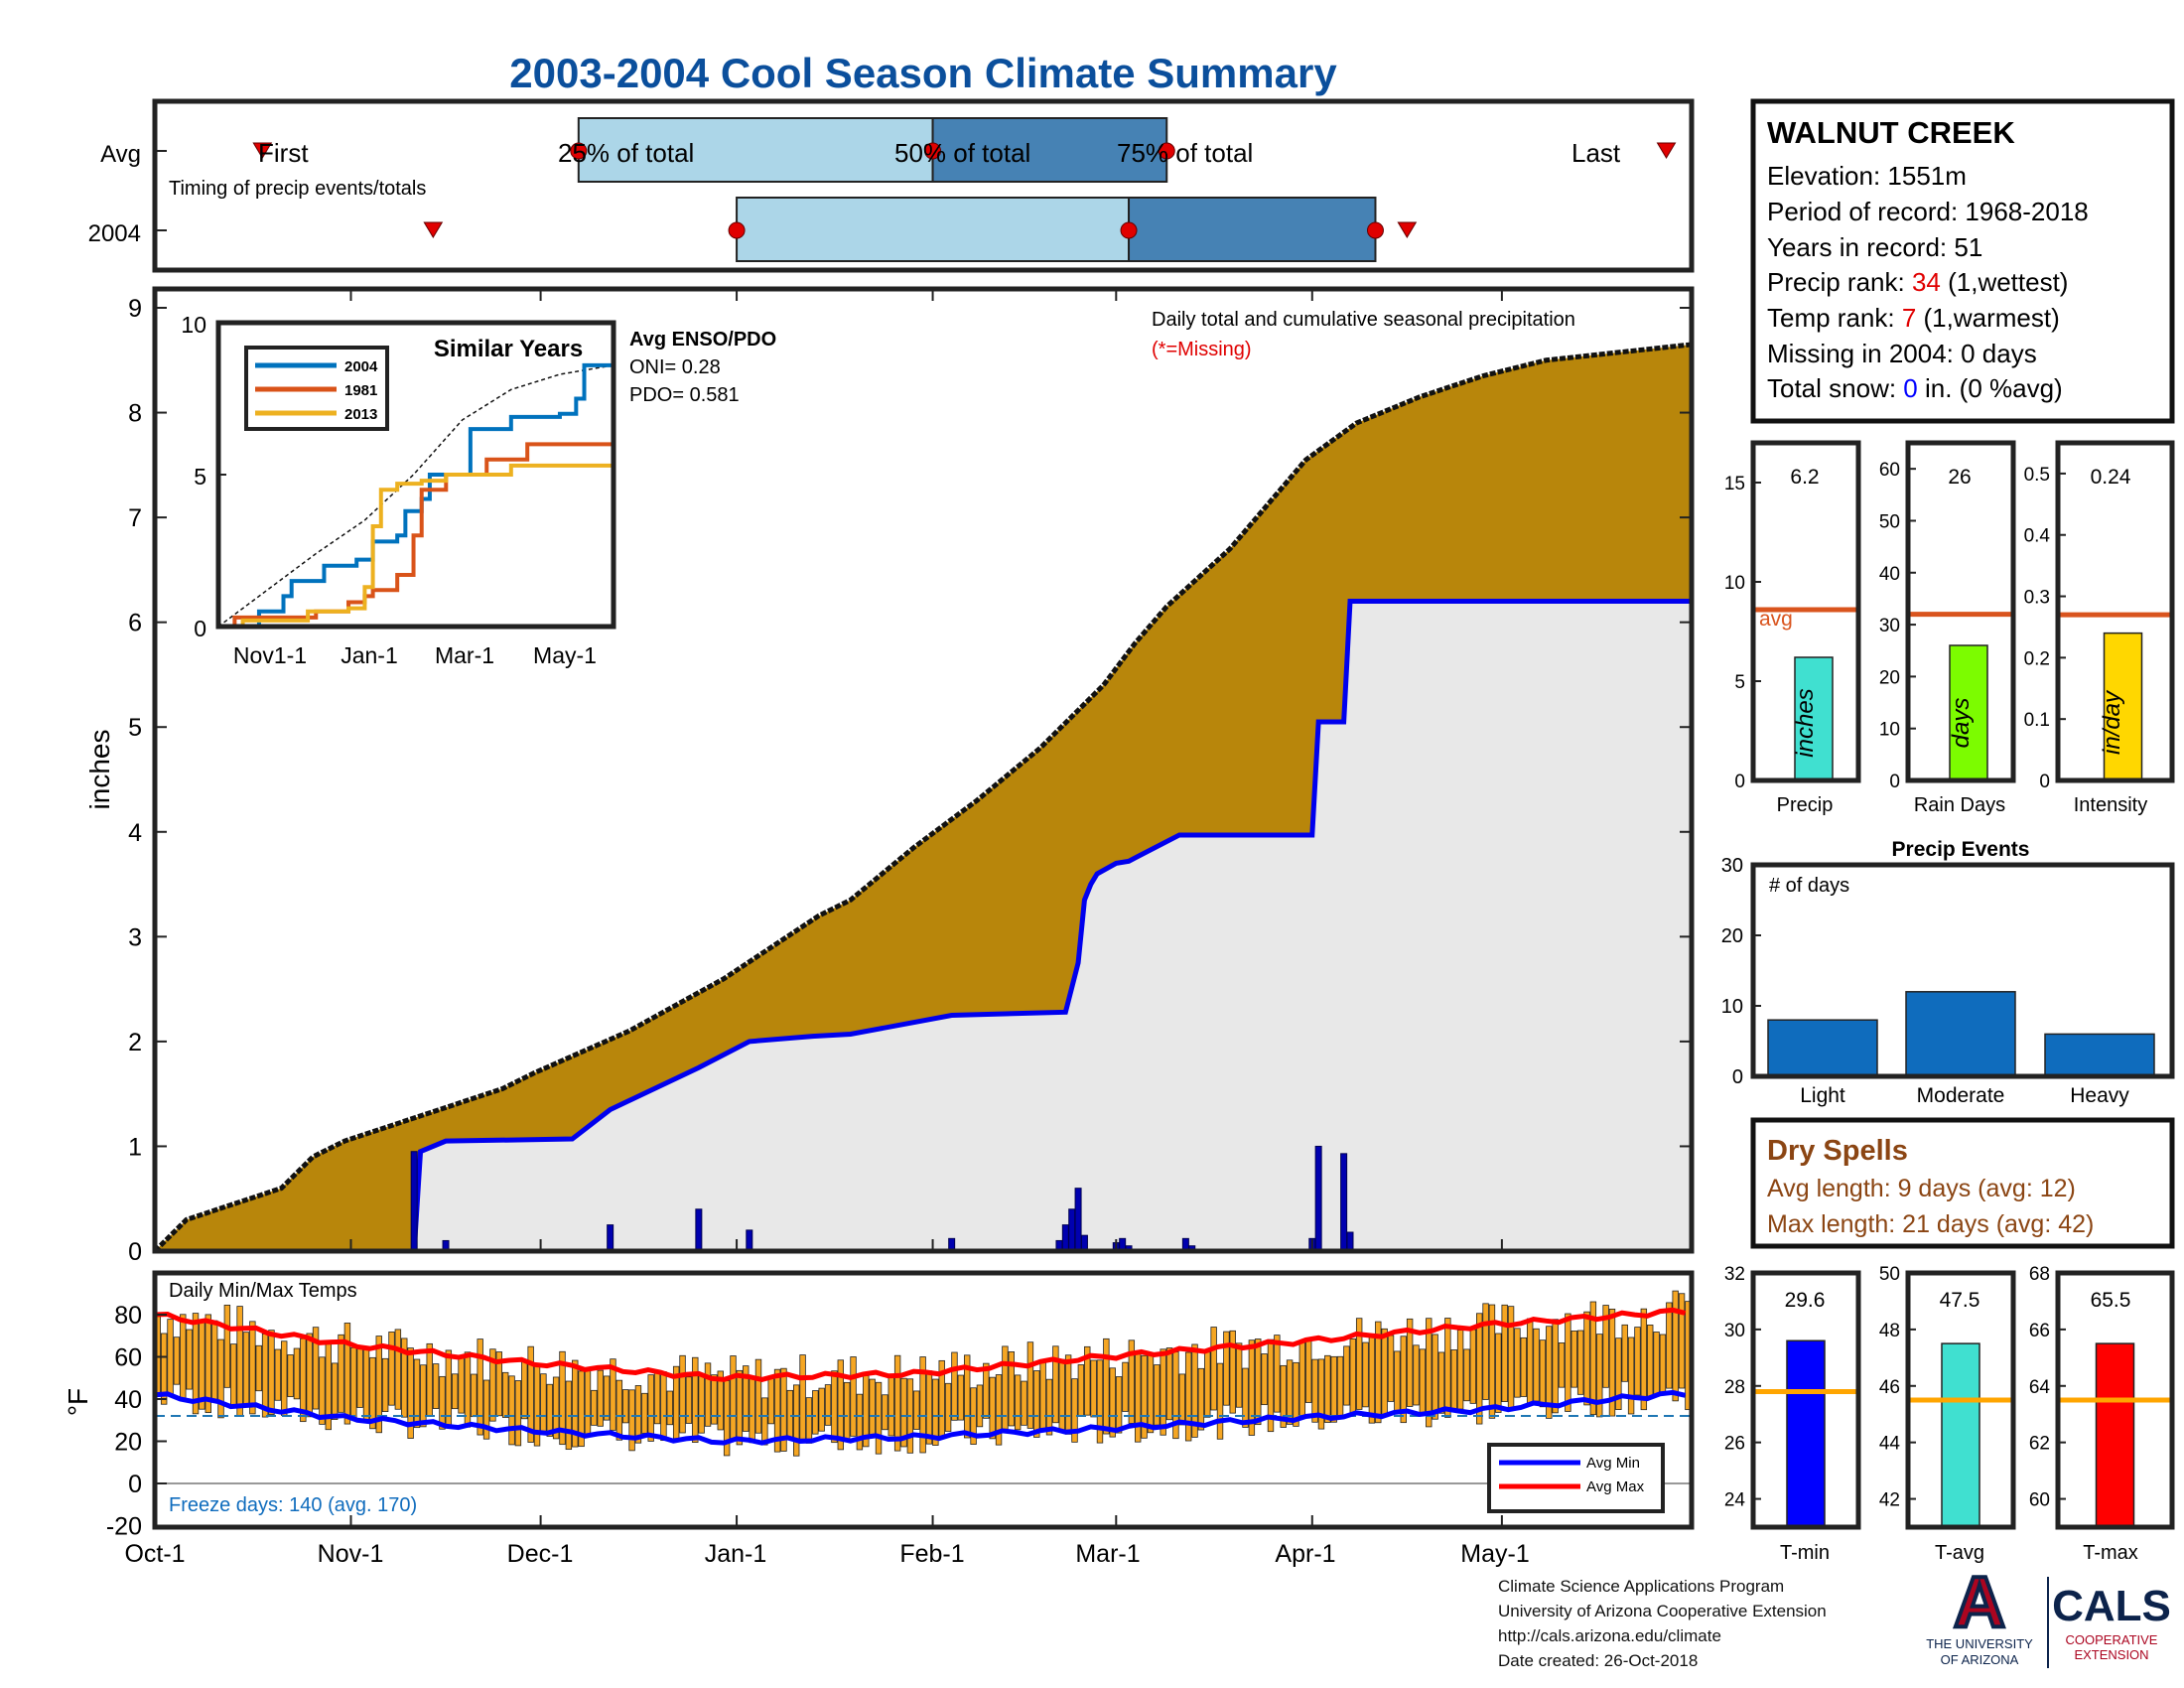  What do you see at coordinates (270, 655) in the screenshot?
I see `inset-xtick-nov: Nov1-1` at bounding box center [270, 655].